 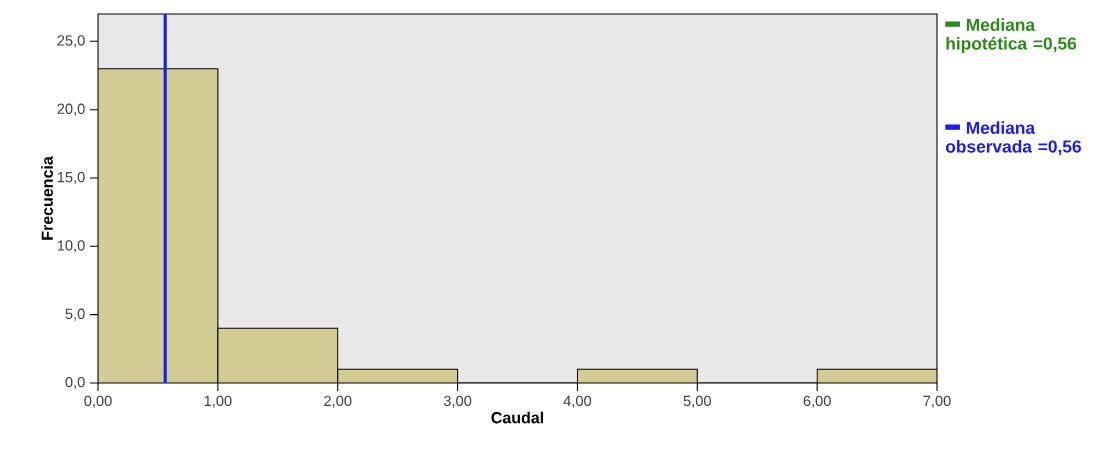 What do you see at coordinates (98, 401) in the screenshot?
I see `x-tick-label: 0,00` at bounding box center [98, 401].